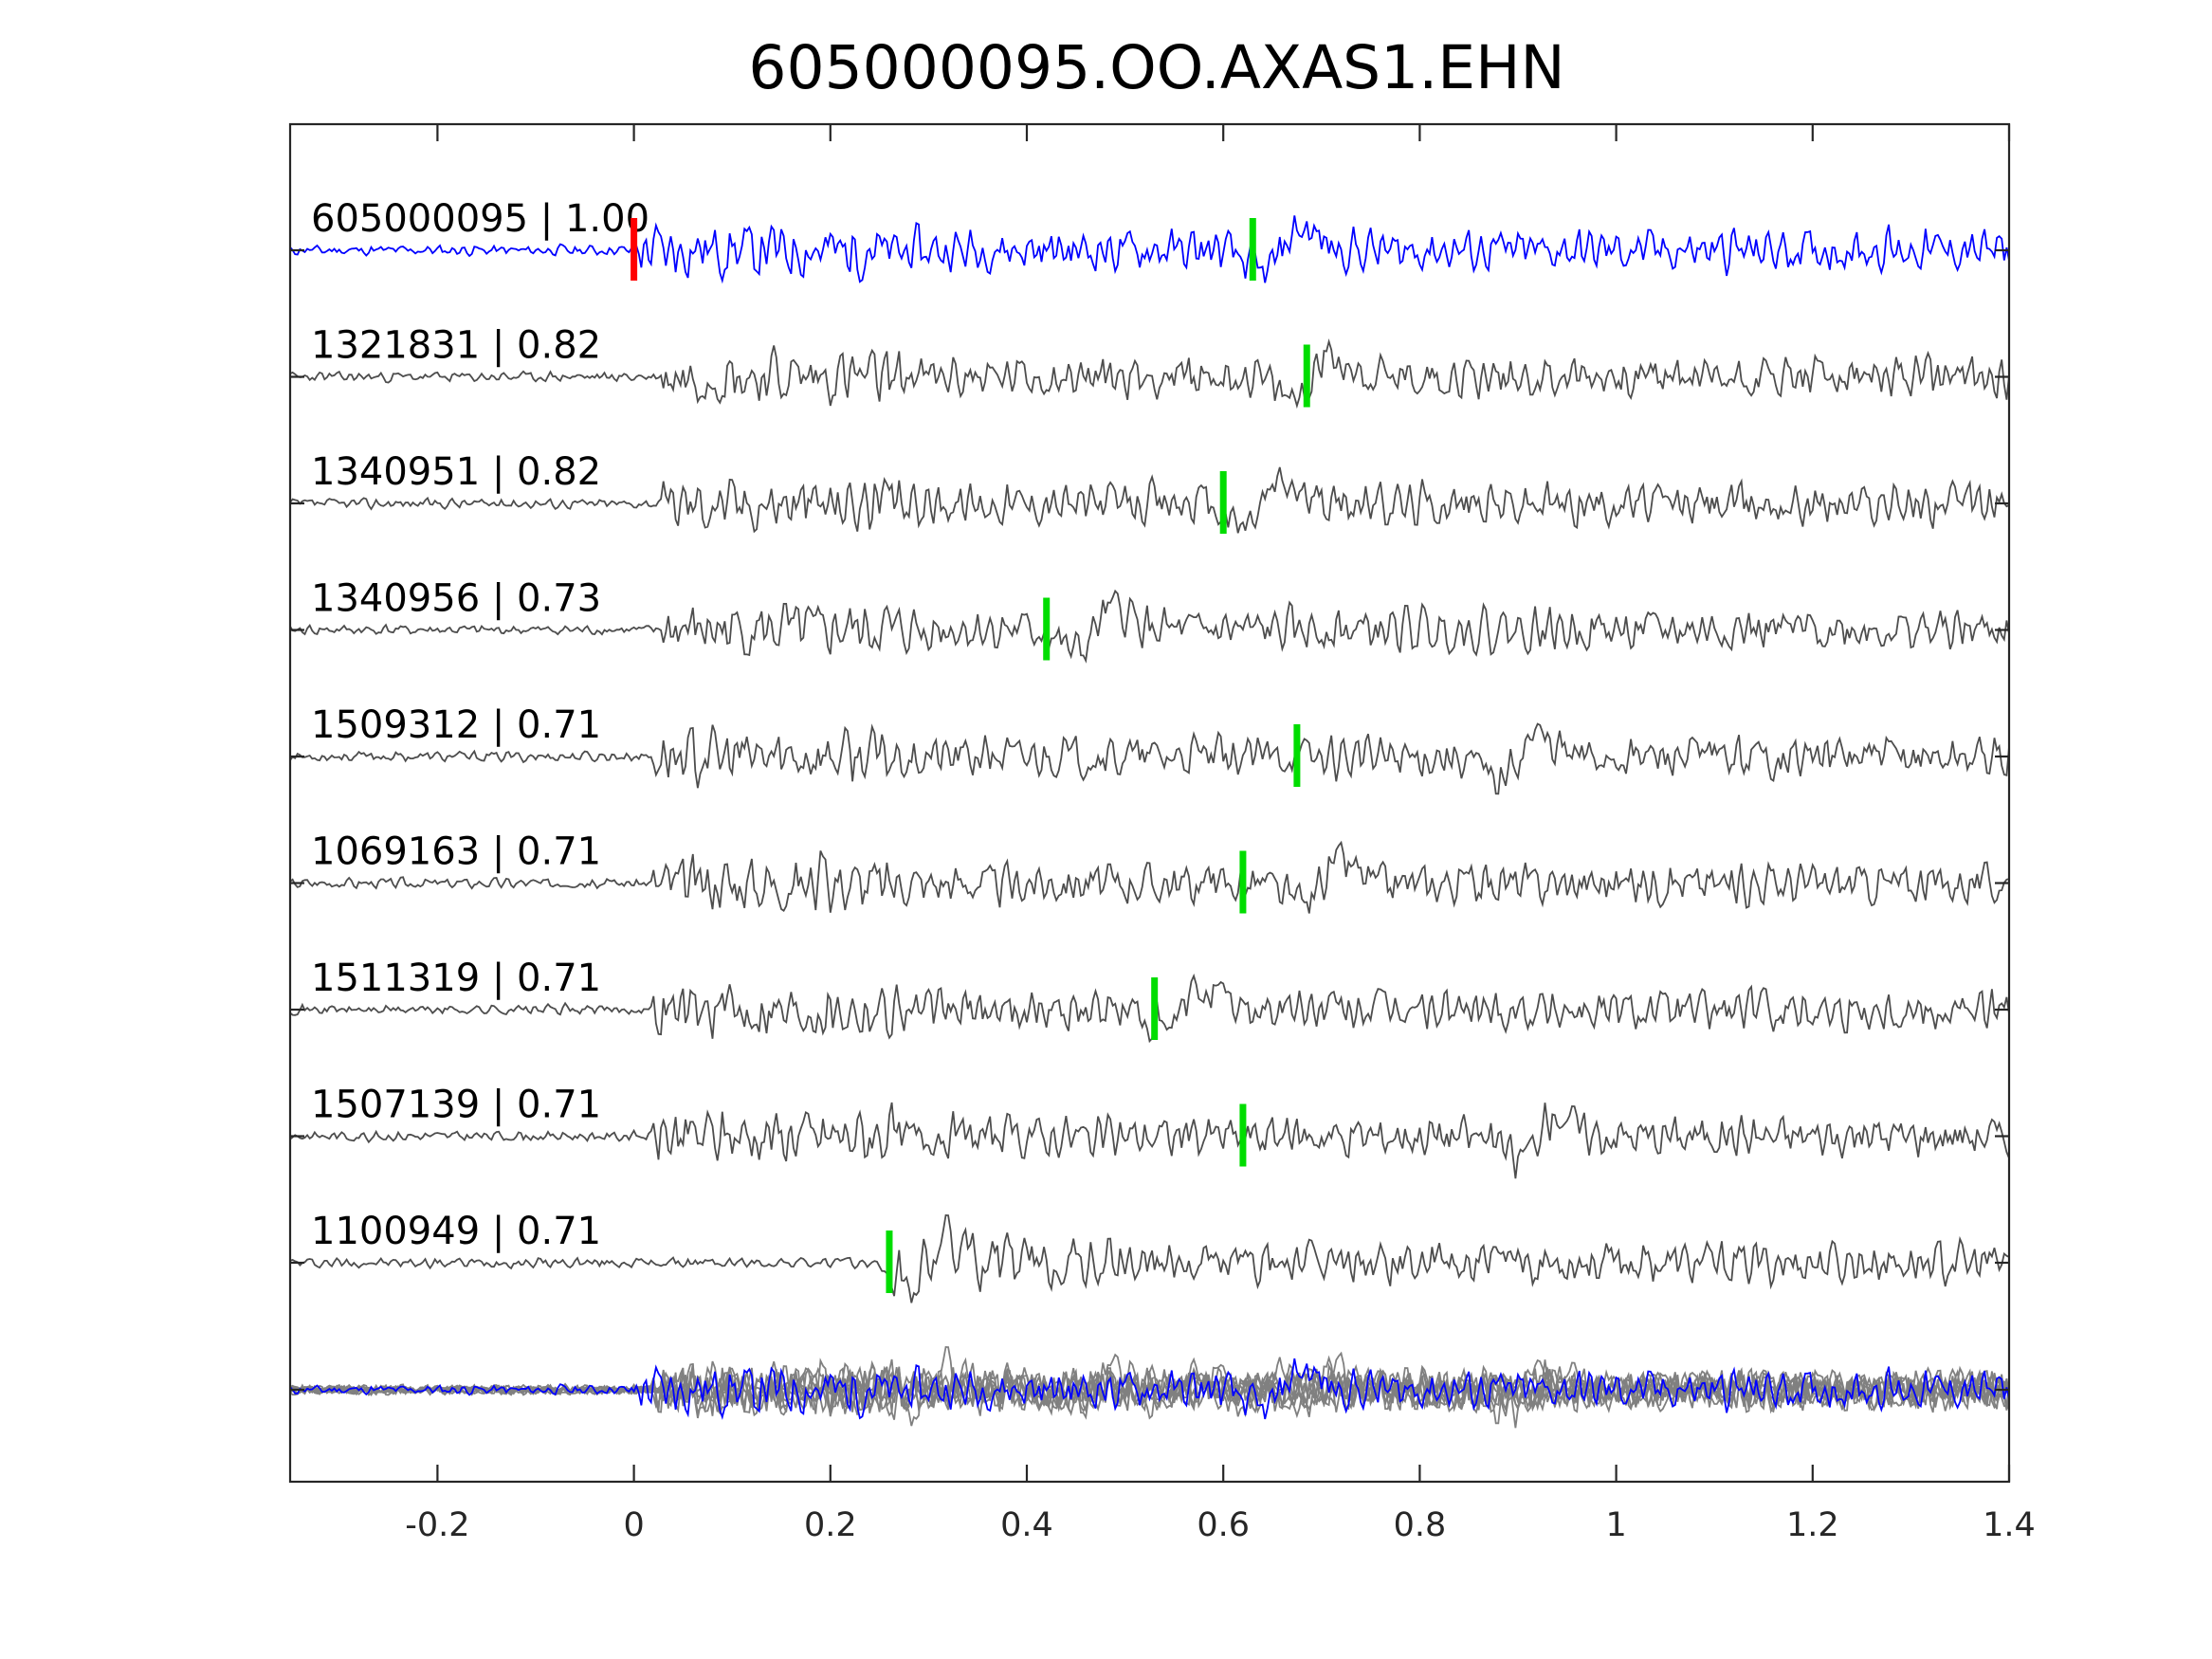 The width and height of the screenshot is (2212, 1659). Describe the element at coordinates (633, 1525) in the screenshot. I see `x-tick-label: 0` at that location.